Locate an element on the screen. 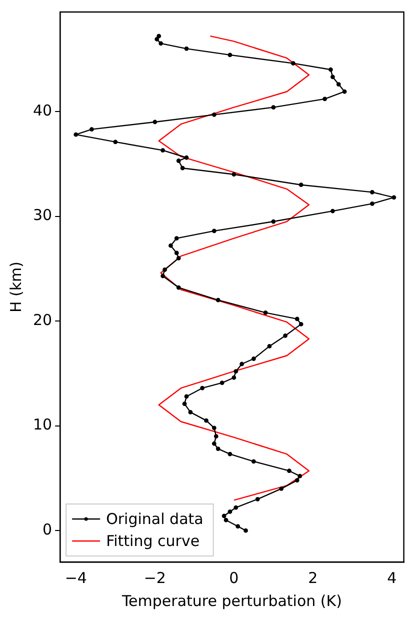 The width and height of the screenshot is (409, 619). x-axis-title: Temperature perturbation (K) is located at coordinates (231, 601).